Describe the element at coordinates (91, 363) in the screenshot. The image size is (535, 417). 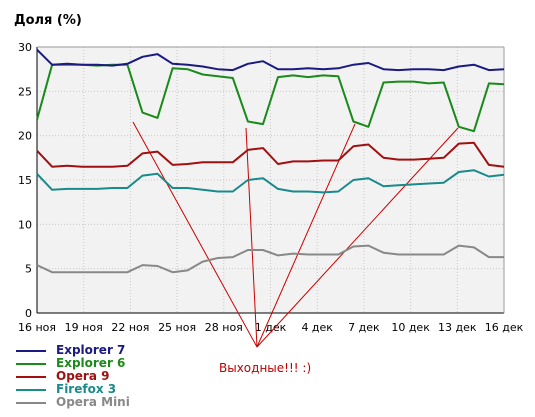
I see `legend-label: Explorer 6` at that location.